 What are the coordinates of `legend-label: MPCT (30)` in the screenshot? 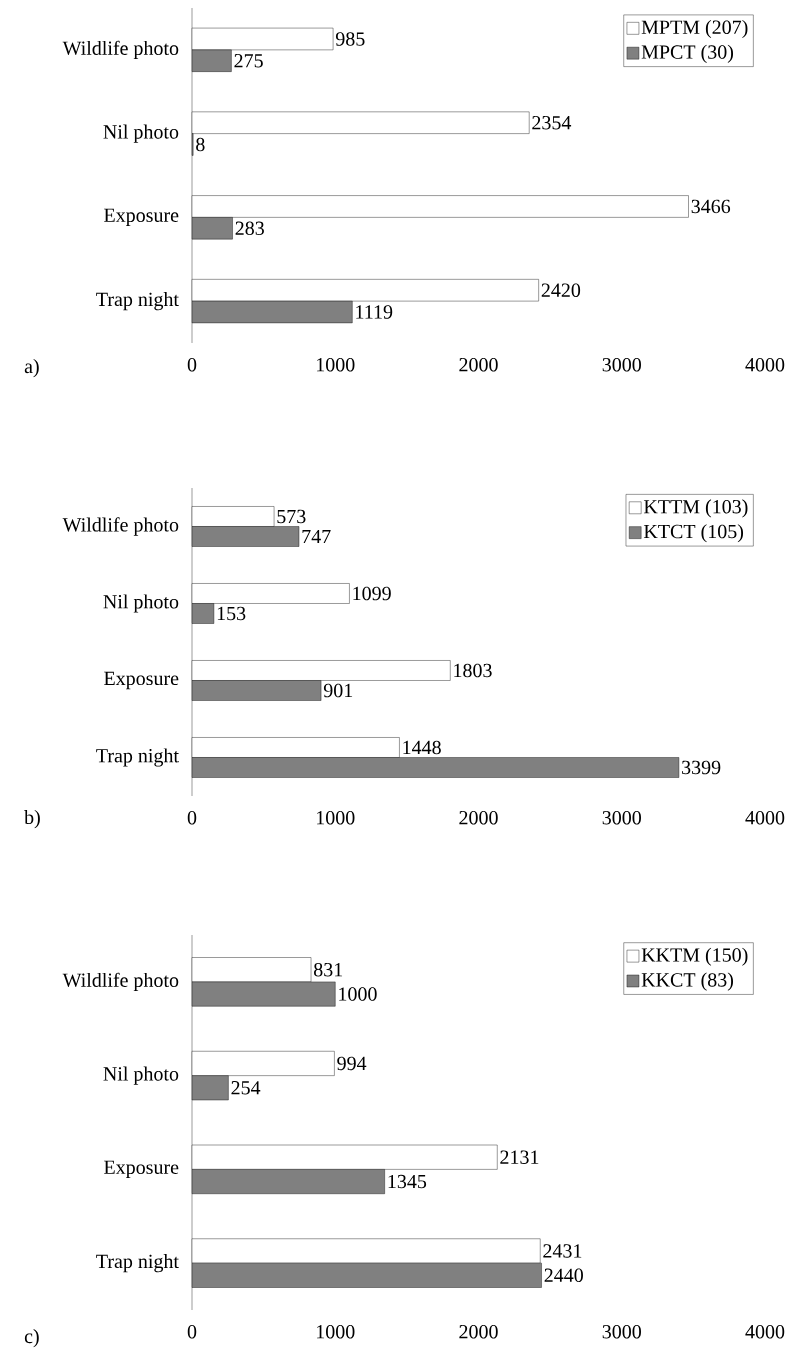 It's located at (687, 53).